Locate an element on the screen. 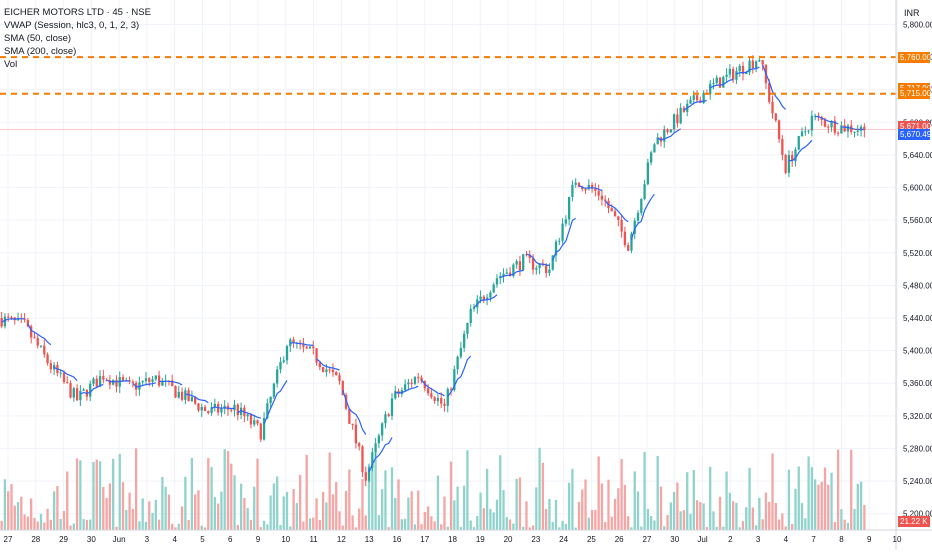 Image resolution: width=932 pixels, height=555 pixels. y-tick-label: 5,400.00 is located at coordinates (917, 351).